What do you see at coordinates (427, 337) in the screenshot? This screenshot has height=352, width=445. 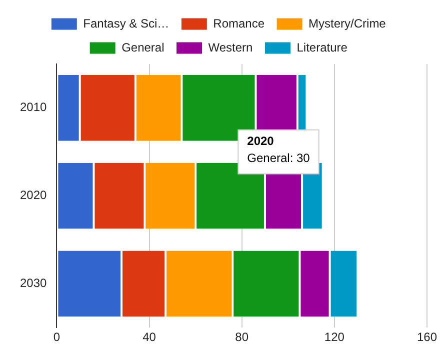 I see `x-tick-label: 160` at bounding box center [427, 337].